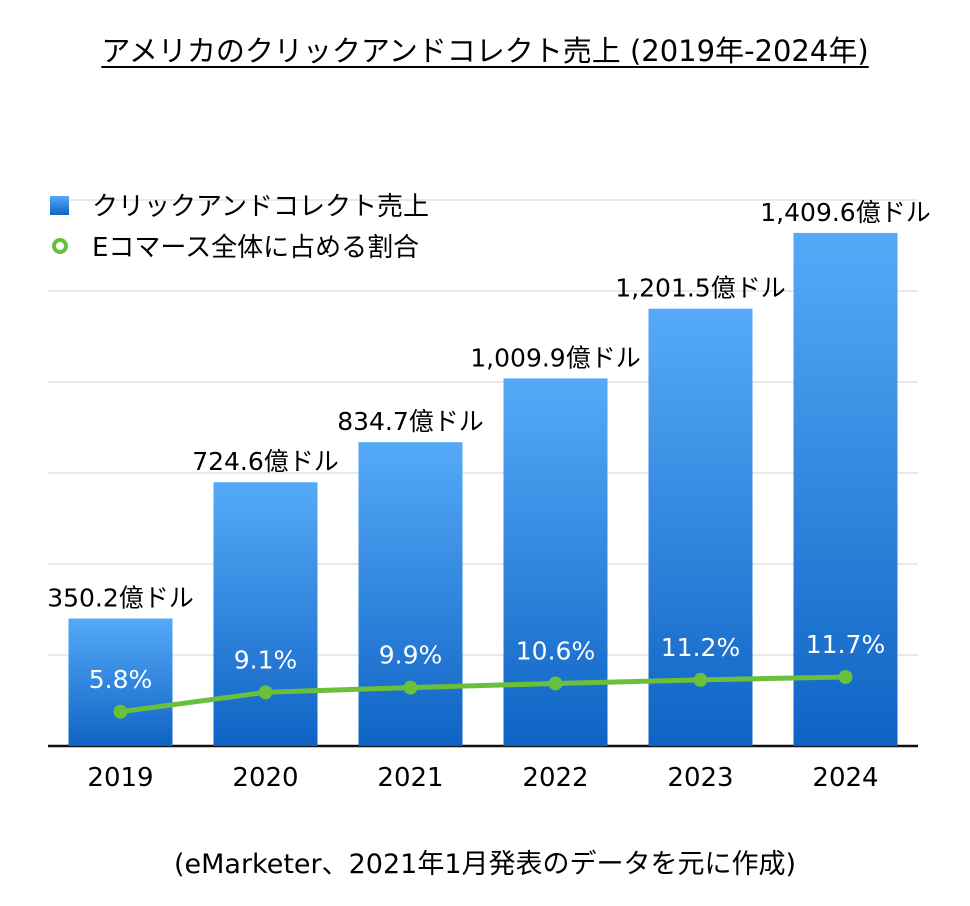 This screenshot has height=906, width=970. What do you see at coordinates (555, 778) in the screenshot?
I see `x-tick-label: 2022` at bounding box center [555, 778].